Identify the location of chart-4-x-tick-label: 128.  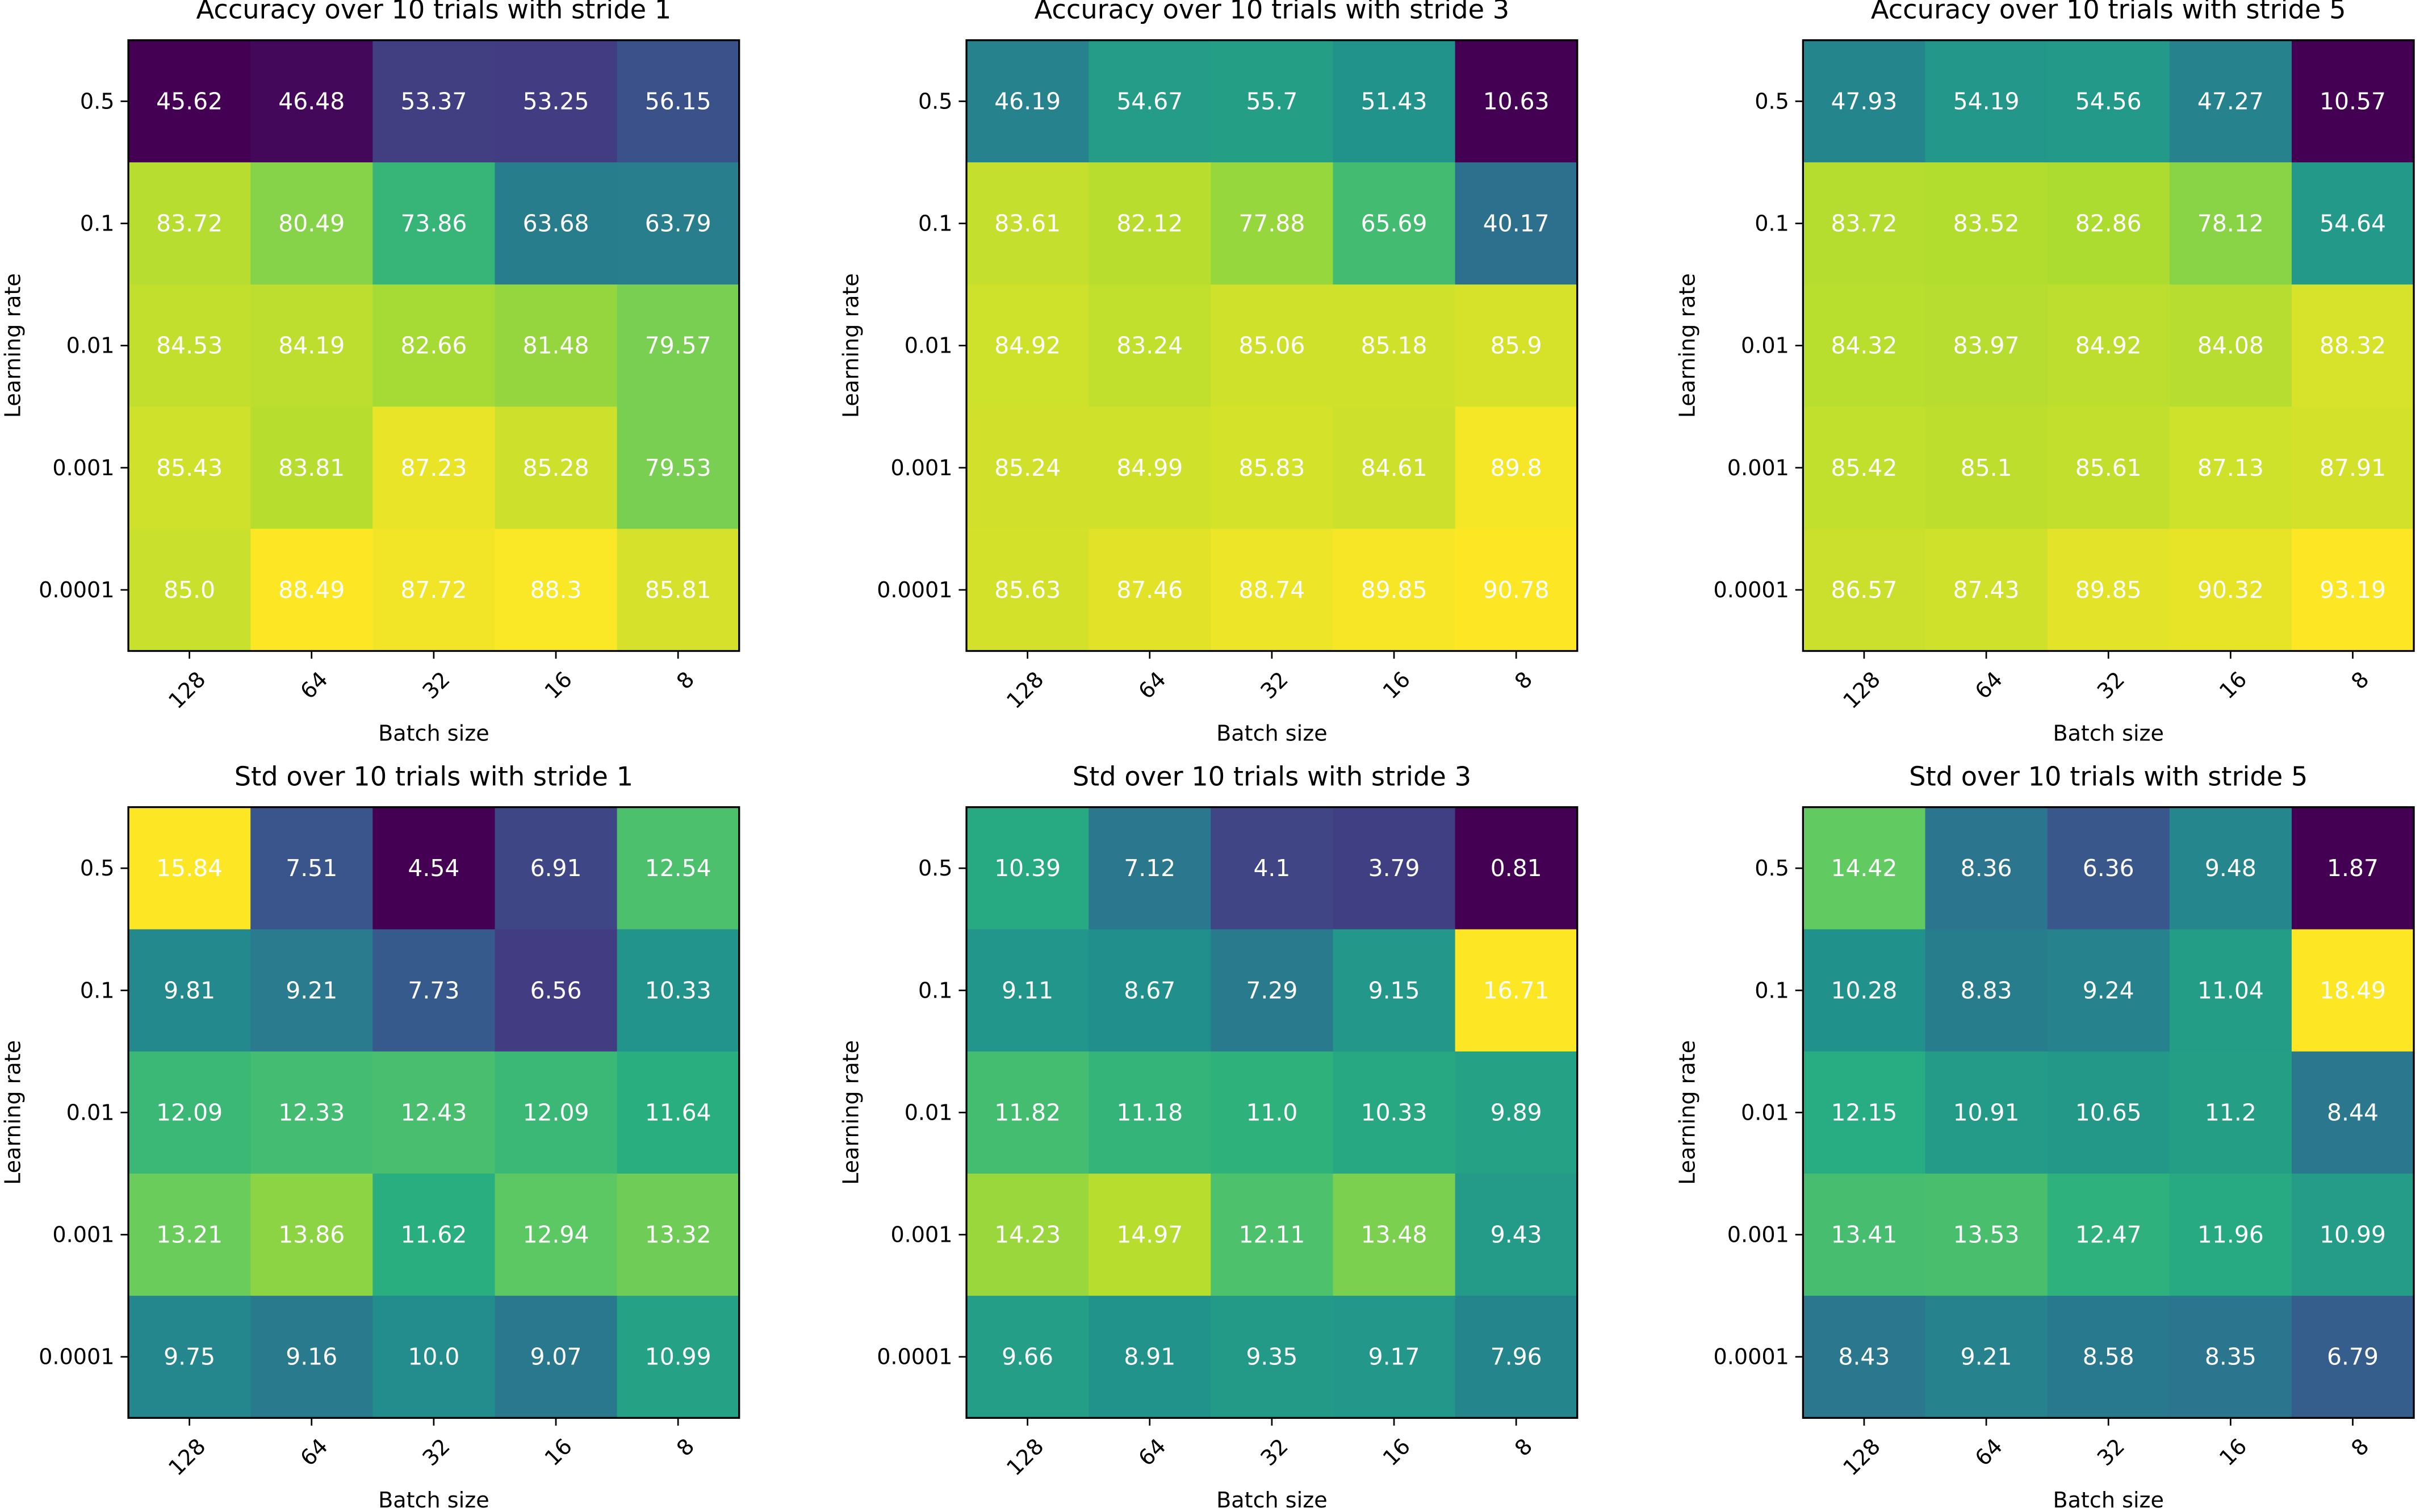
(187, 1458).